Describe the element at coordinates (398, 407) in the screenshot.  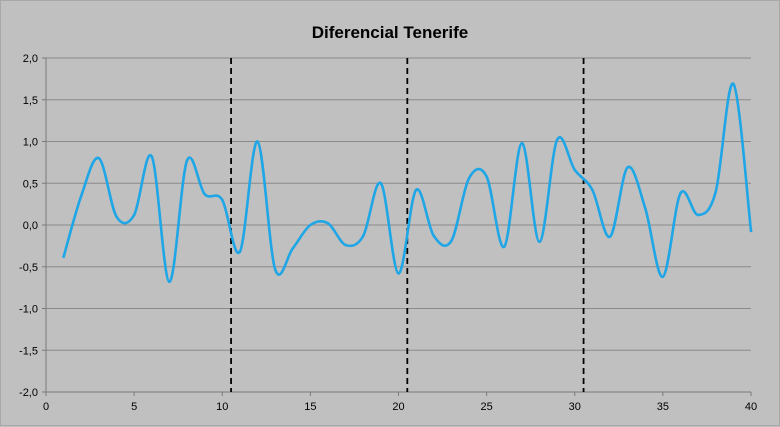
I see `x-tick-label: 20` at that location.